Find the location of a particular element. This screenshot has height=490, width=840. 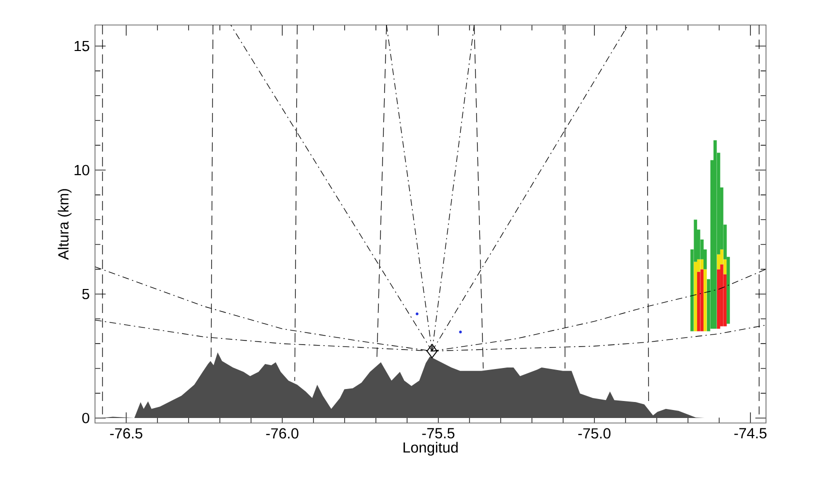

y-tick-label: 0 is located at coordinates (86, 418).